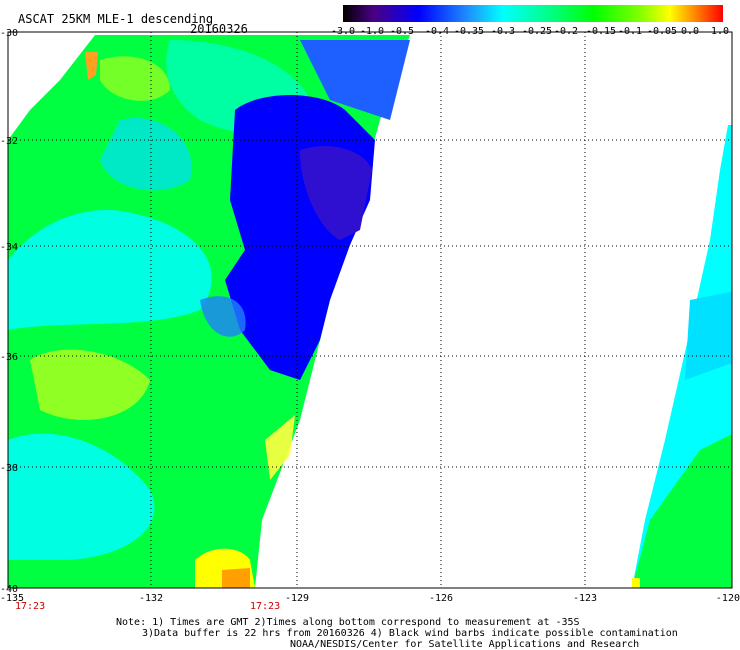  What do you see at coordinates (9, 468) in the screenshot?
I see `latitude-label: -38` at bounding box center [9, 468].